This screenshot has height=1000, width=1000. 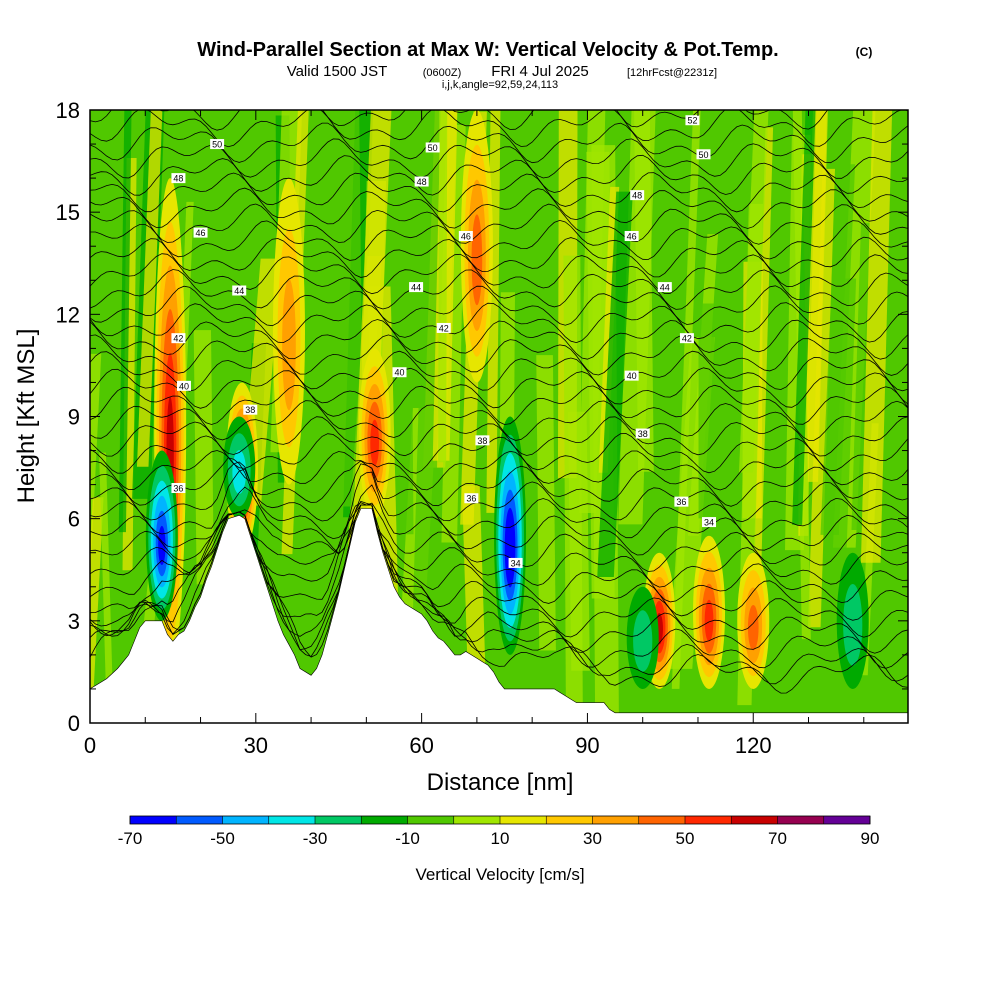 What do you see at coordinates (68, 212) in the screenshot?
I see `y-tick-label: 15` at bounding box center [68, 212].